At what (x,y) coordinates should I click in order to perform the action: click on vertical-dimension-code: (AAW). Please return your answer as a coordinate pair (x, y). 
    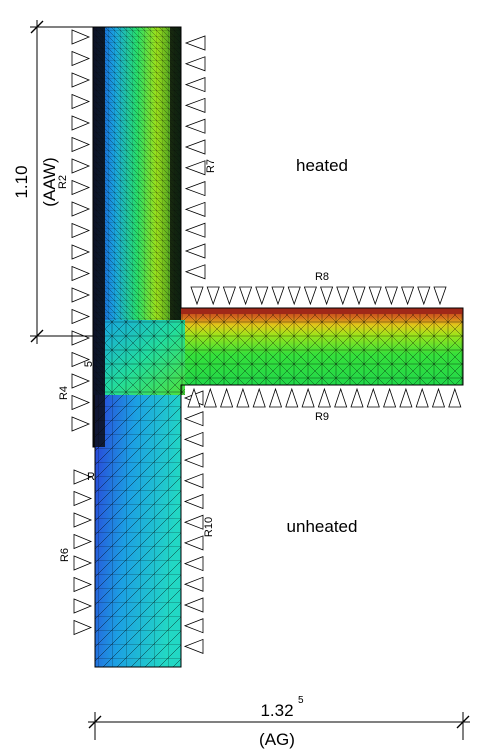
    Looking at the image, I should click on (49, 181).